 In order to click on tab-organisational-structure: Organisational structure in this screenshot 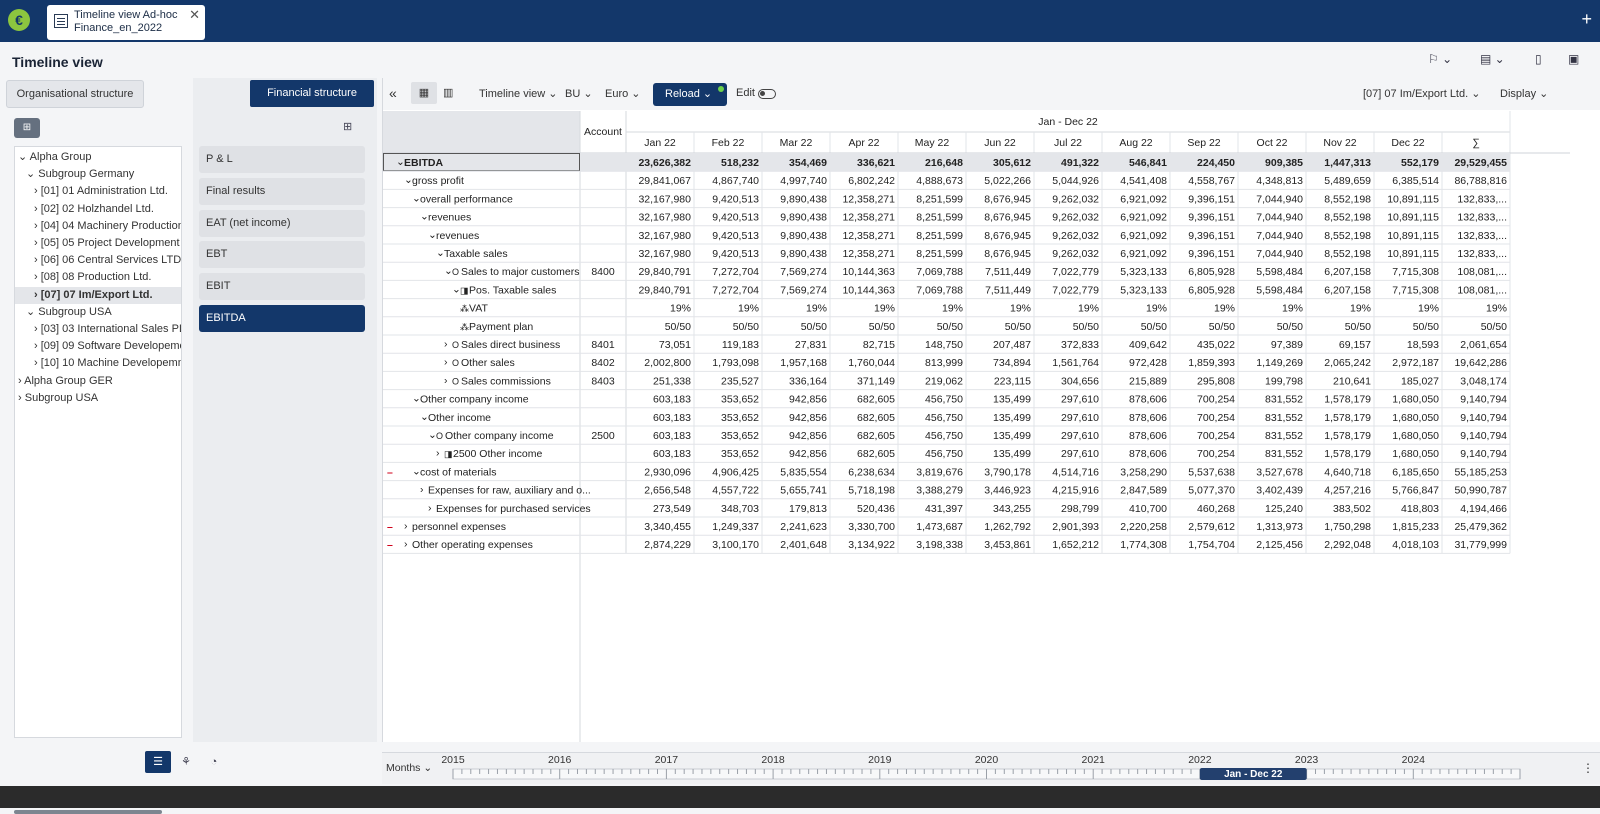, I will do `click(75, 94)`.